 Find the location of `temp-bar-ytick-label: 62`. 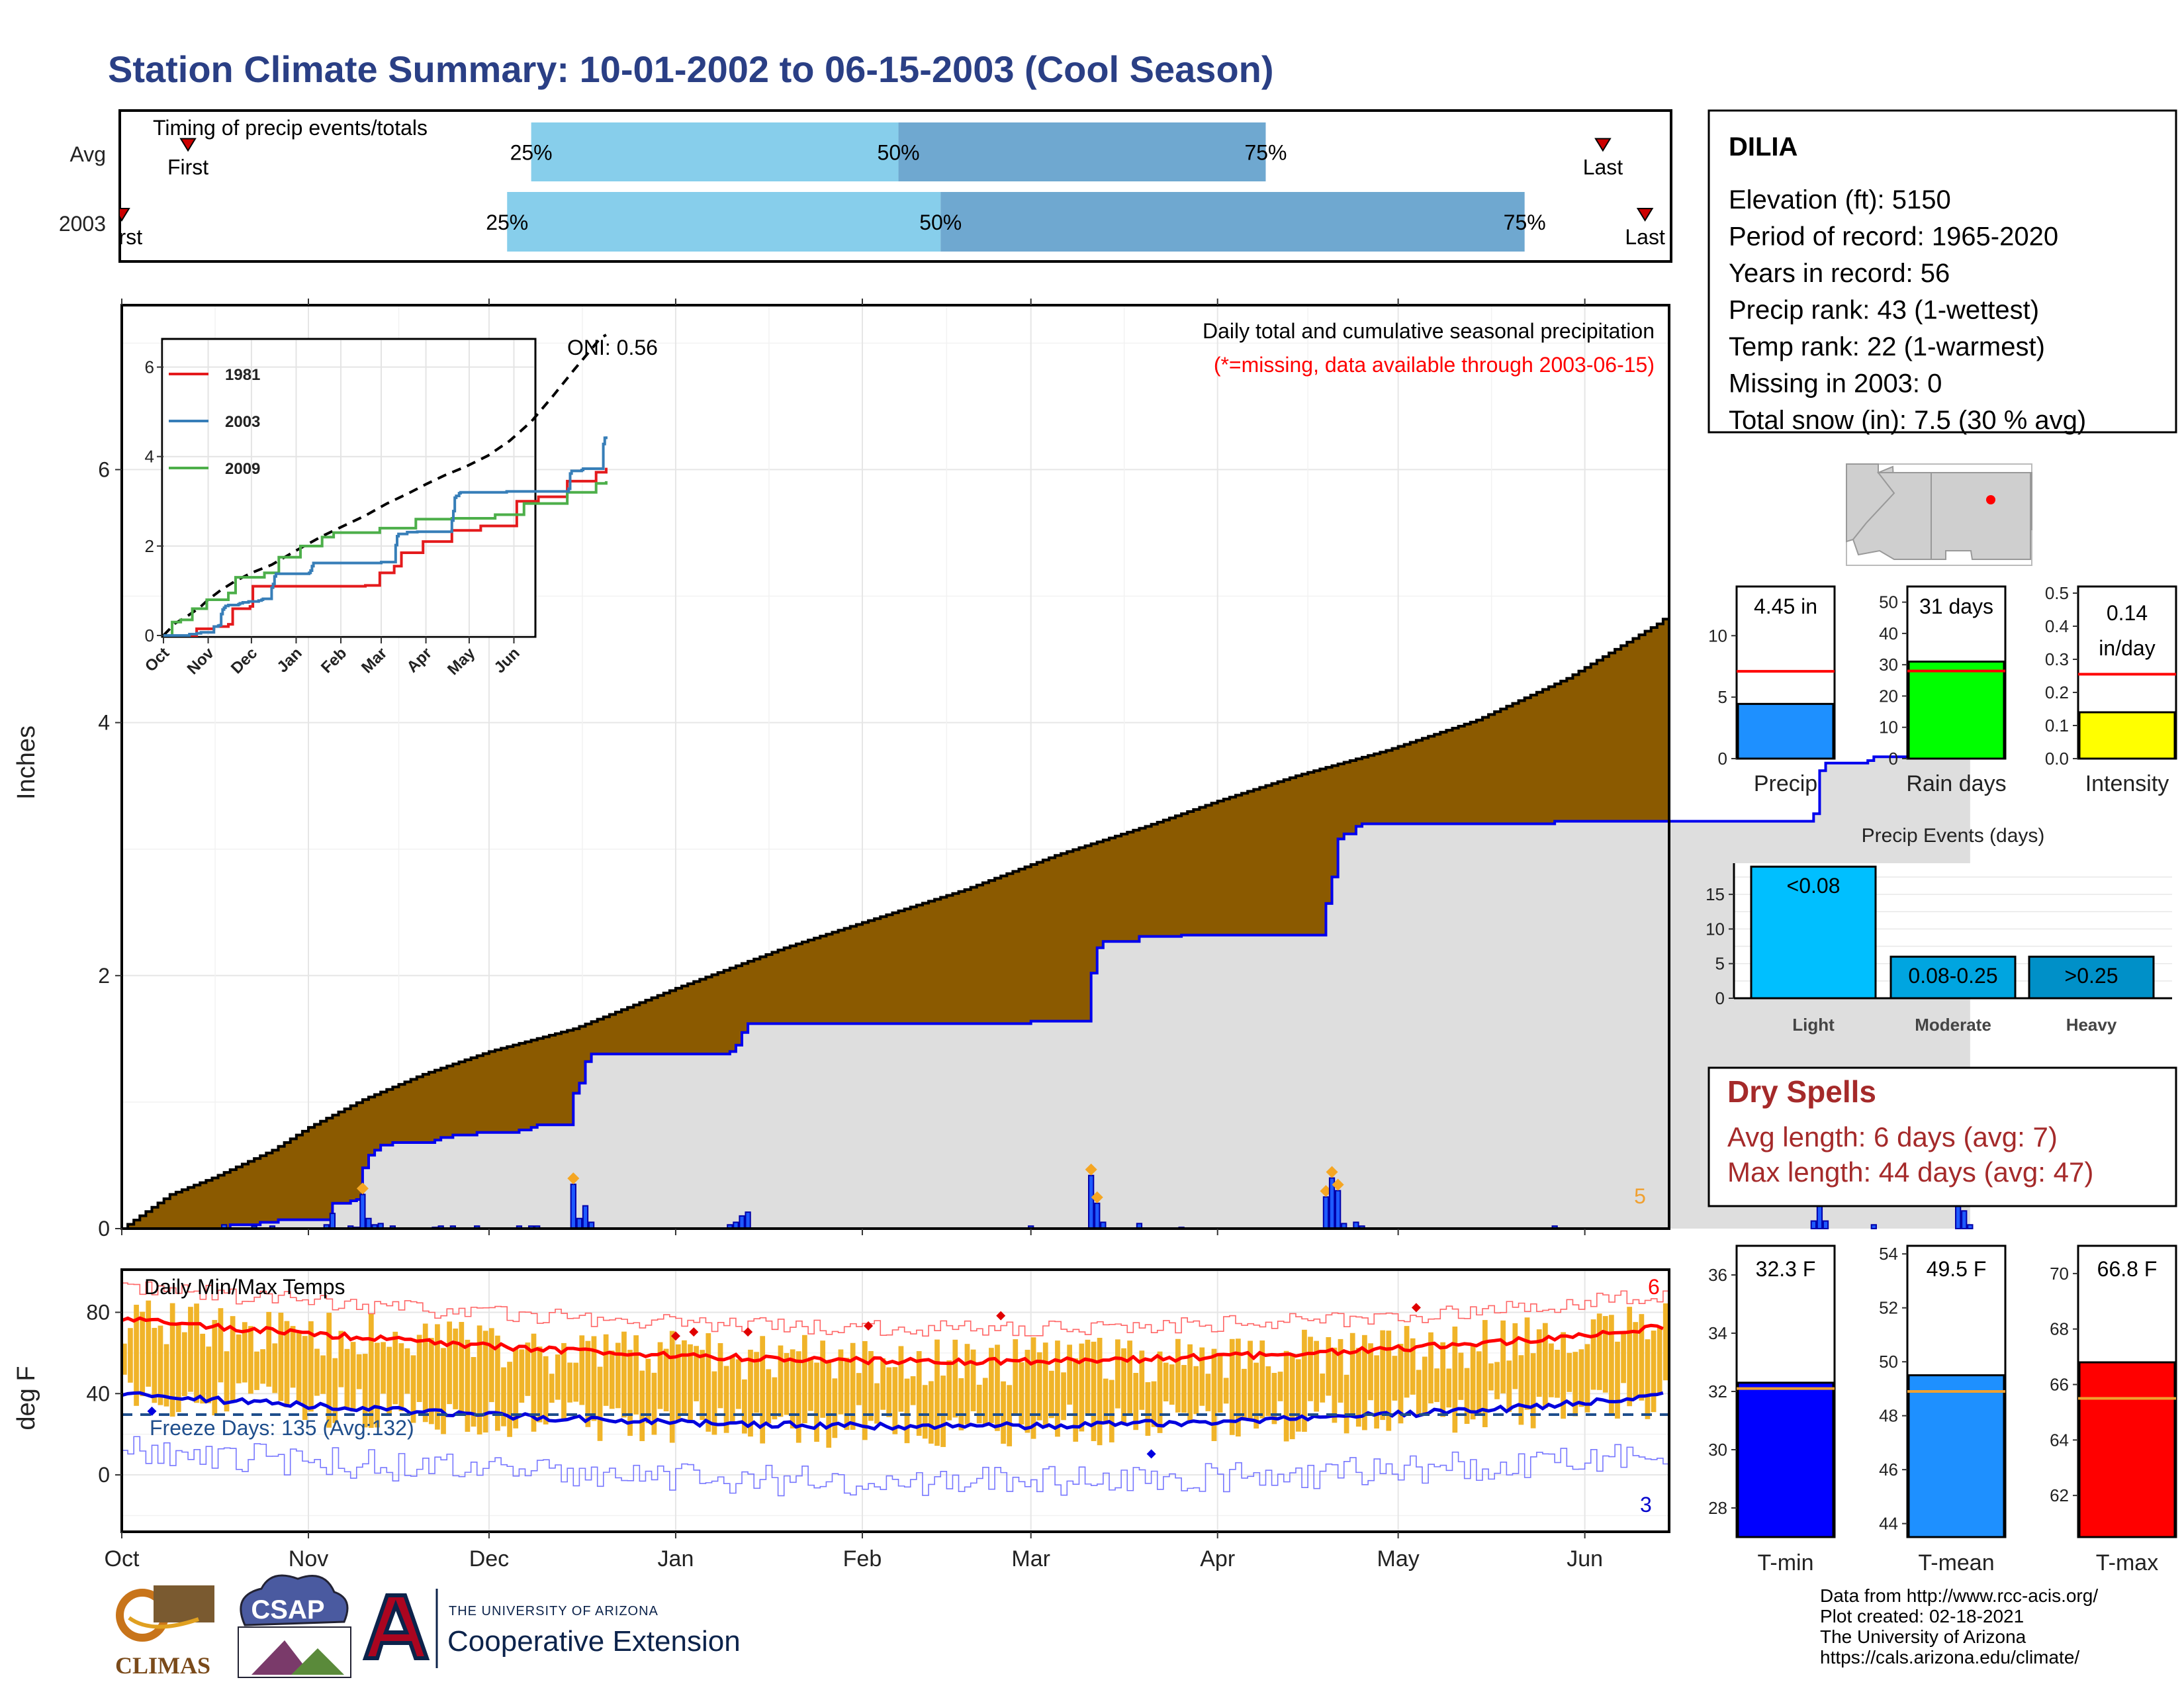

temp-bar-ytick-label: 62 is located at coordinates (2059, 1495).